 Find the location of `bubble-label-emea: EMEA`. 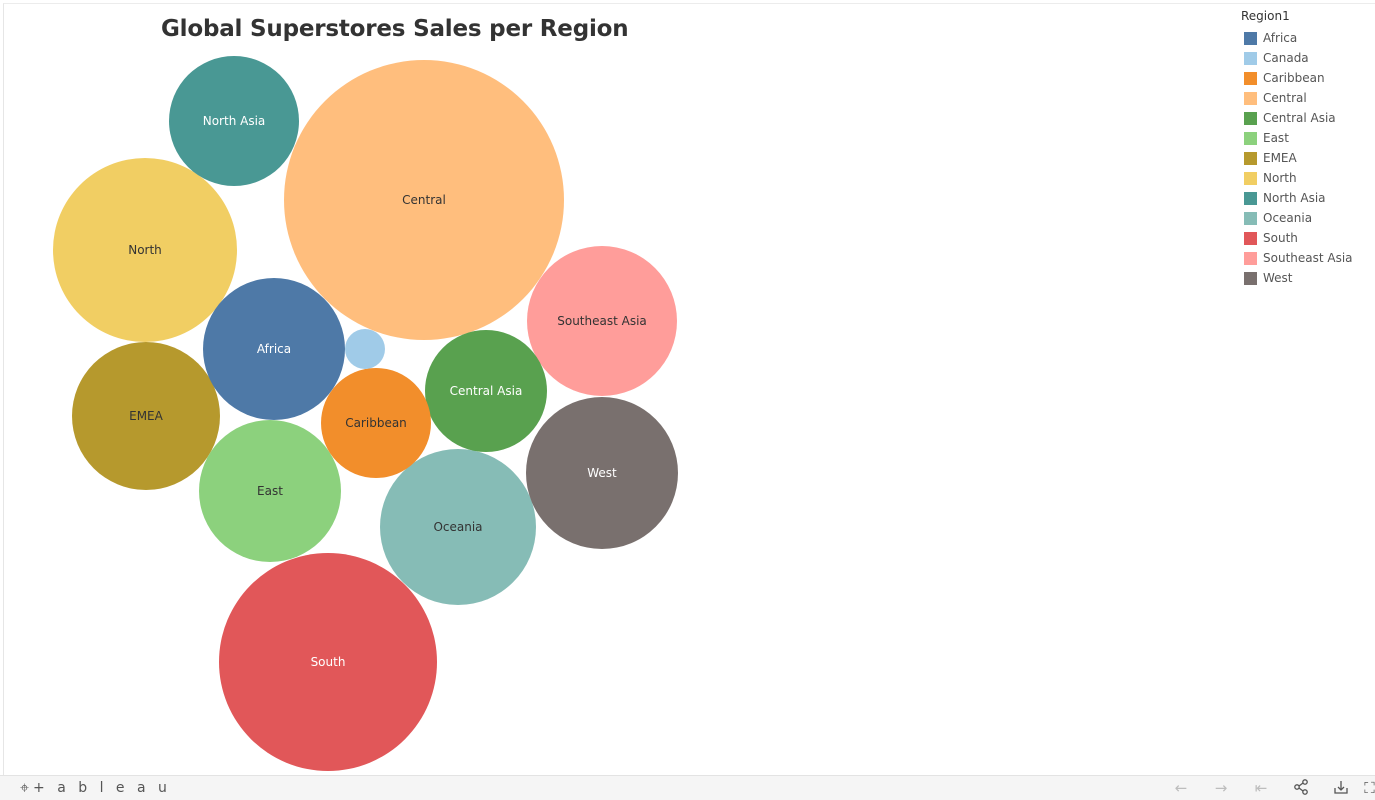

bubble-label-emea: EMEA is located at coordinates (146, 416).